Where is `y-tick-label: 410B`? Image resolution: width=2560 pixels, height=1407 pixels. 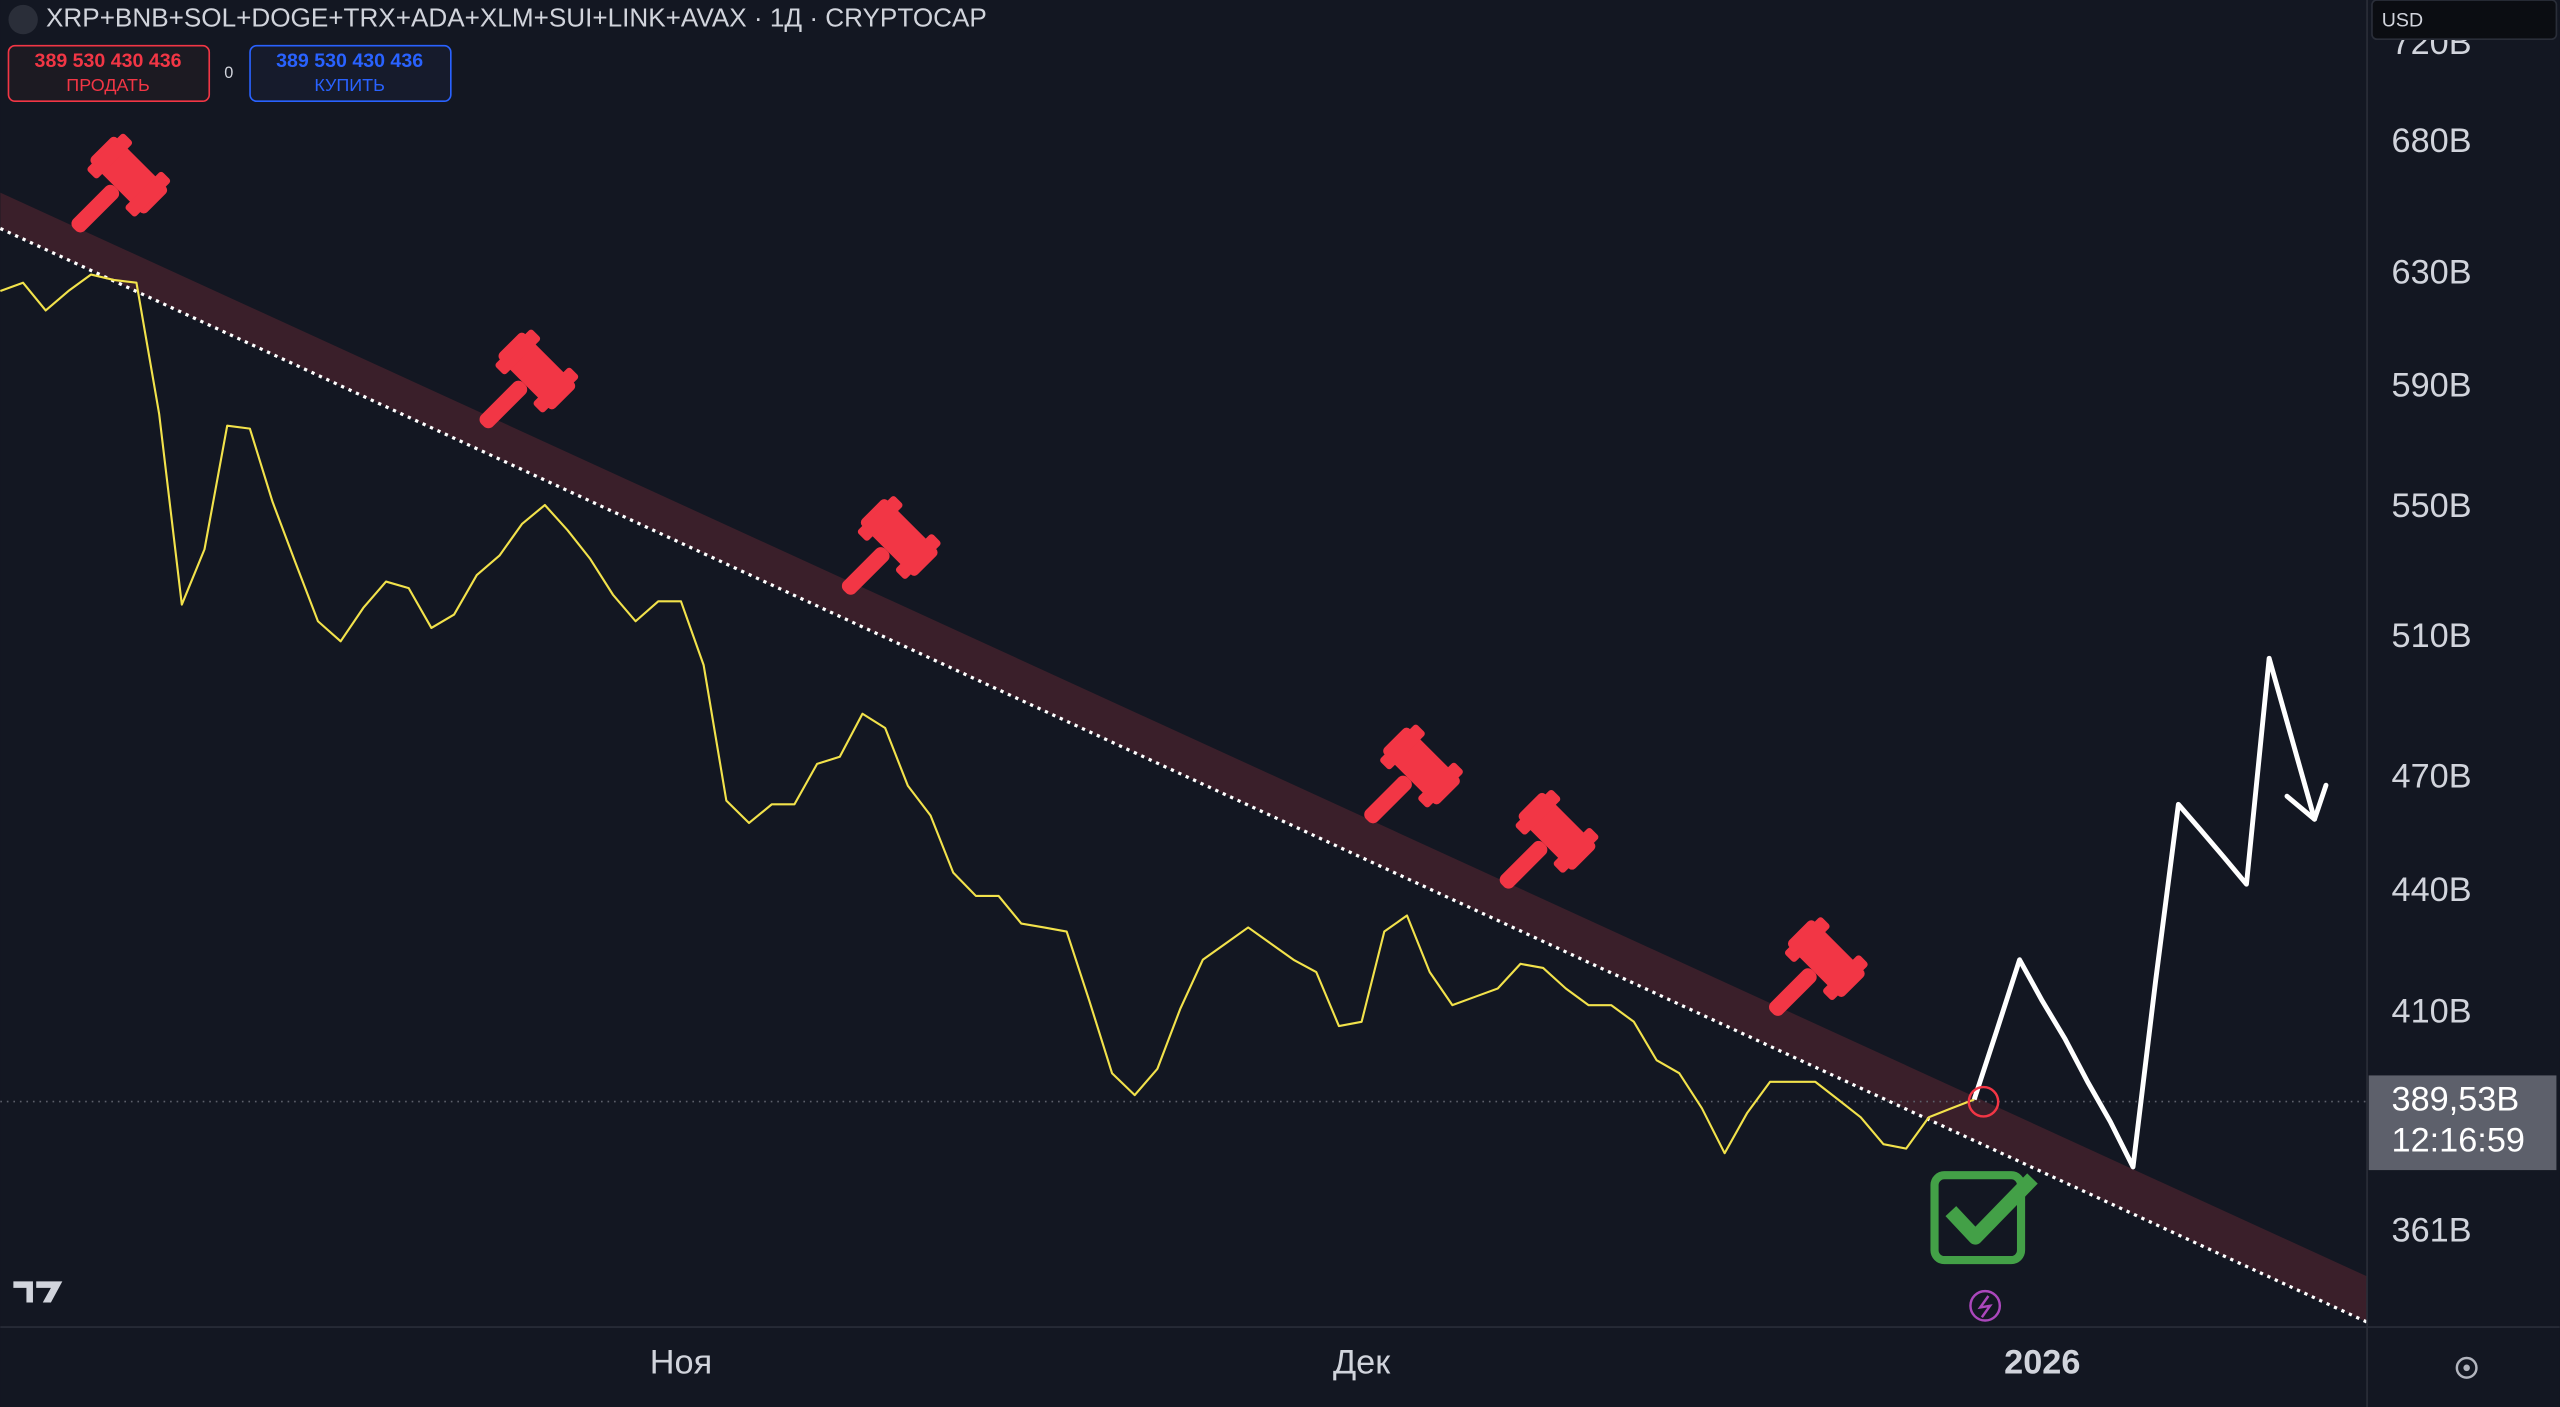
y-tick-label: 410B is located at coordinates (2432, 1011).